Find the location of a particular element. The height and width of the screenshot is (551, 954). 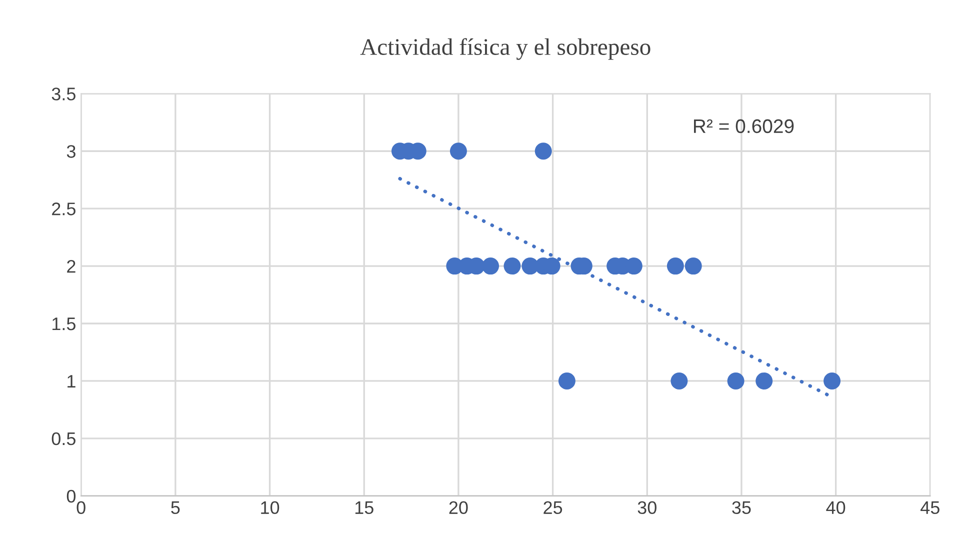

x-tick-label: 0 is located at coordinates (81, 507).